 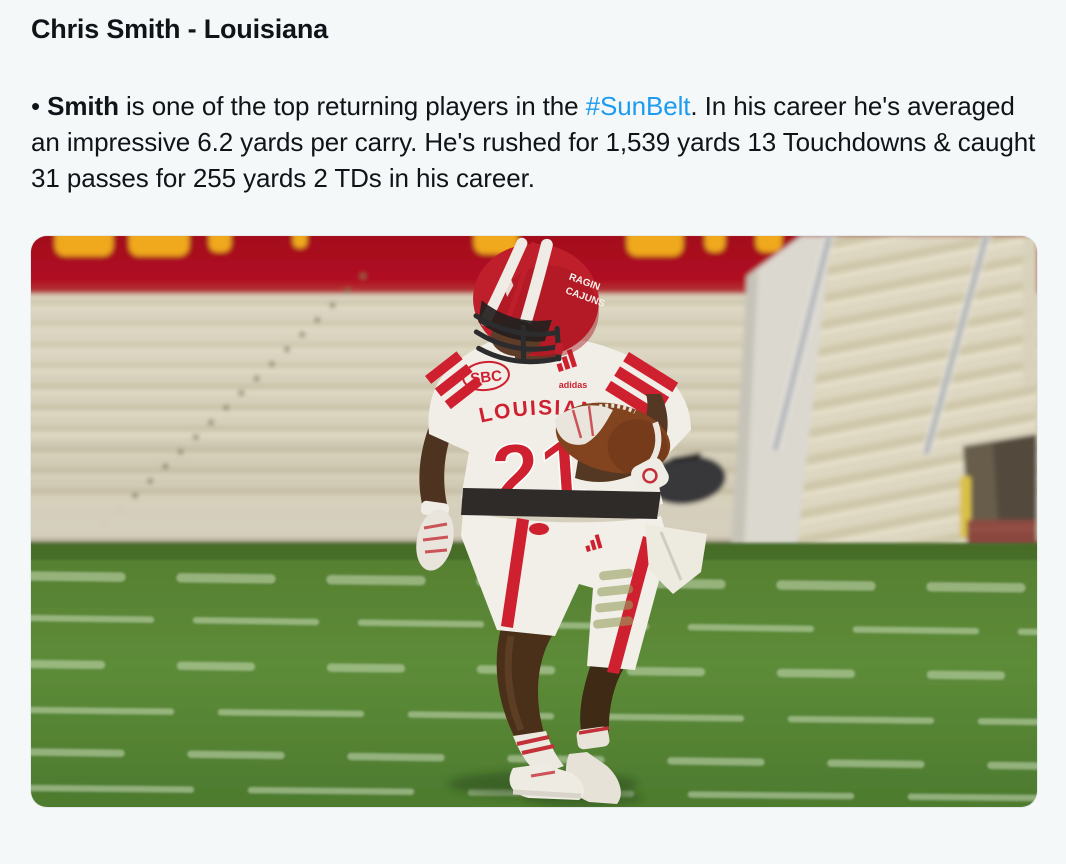 I want to click on player-helmet: RAGIN CAJUNS, so click(x=540, y=301).